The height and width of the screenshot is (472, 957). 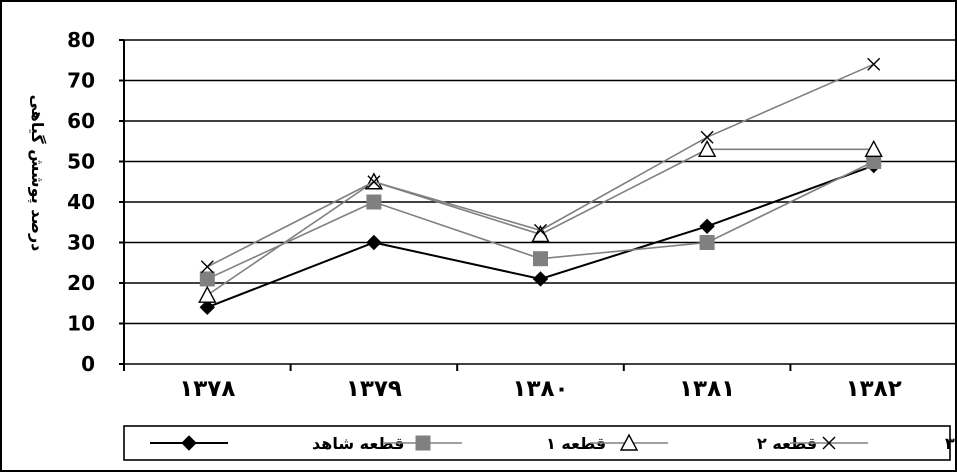 I want to click on x-axis-ticks: ۱۳۷۸ ۱۳۷۹ ۱۳۸۰ ۱۳۸۱ ۱۳۸۲, so click(x=540, y=389).